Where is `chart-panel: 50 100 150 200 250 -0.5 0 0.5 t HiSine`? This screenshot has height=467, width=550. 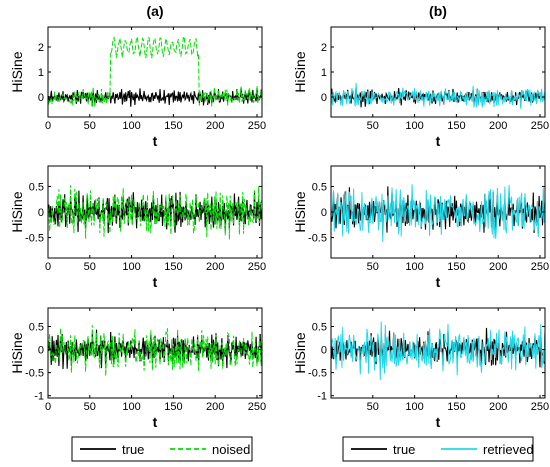
chart-panel: 50 100 150 200 250 -0.5 0 0.5 t HiSine is located at coordinates (420, 227).